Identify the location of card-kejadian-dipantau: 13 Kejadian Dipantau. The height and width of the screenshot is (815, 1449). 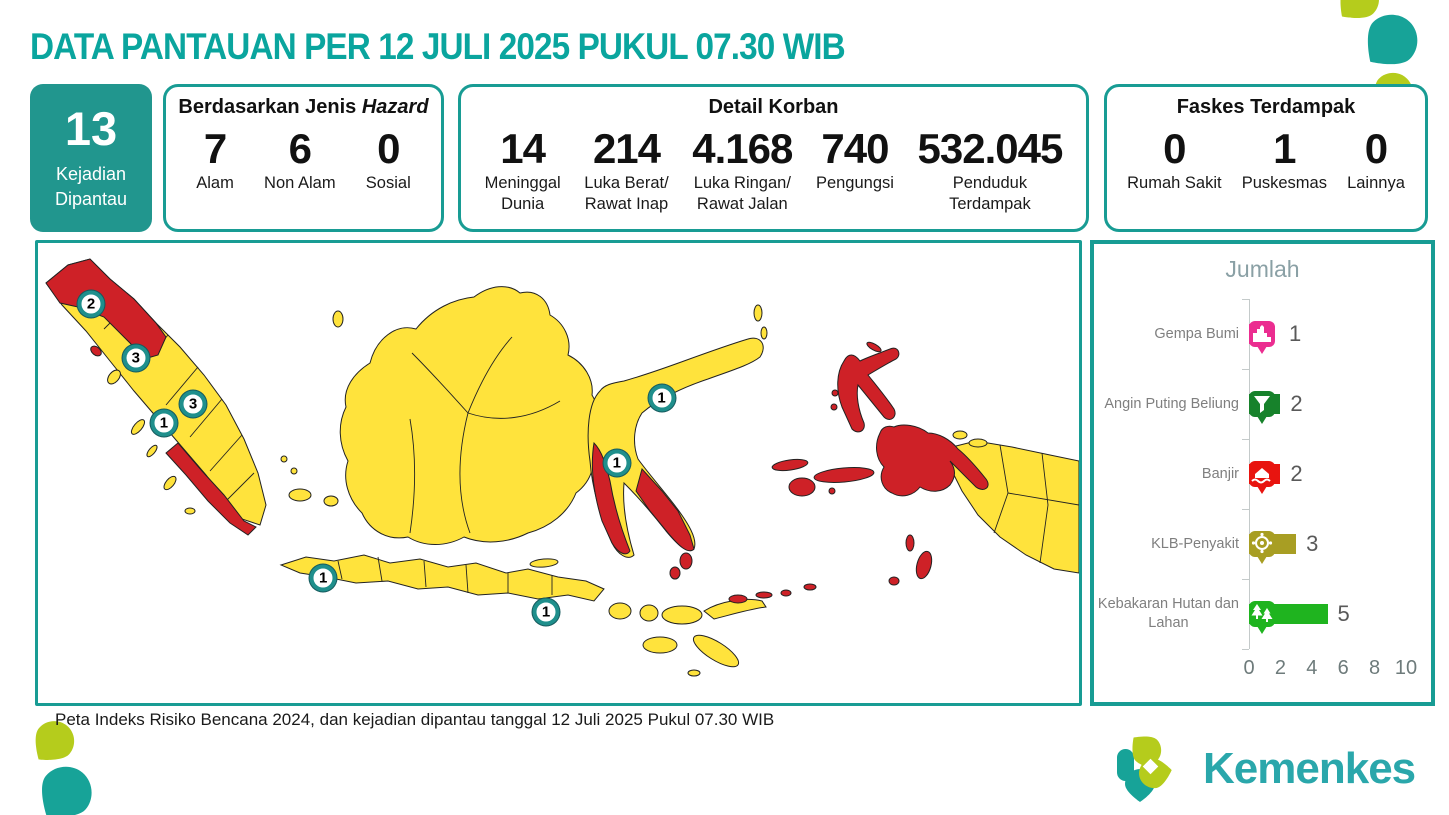
(91, 158).